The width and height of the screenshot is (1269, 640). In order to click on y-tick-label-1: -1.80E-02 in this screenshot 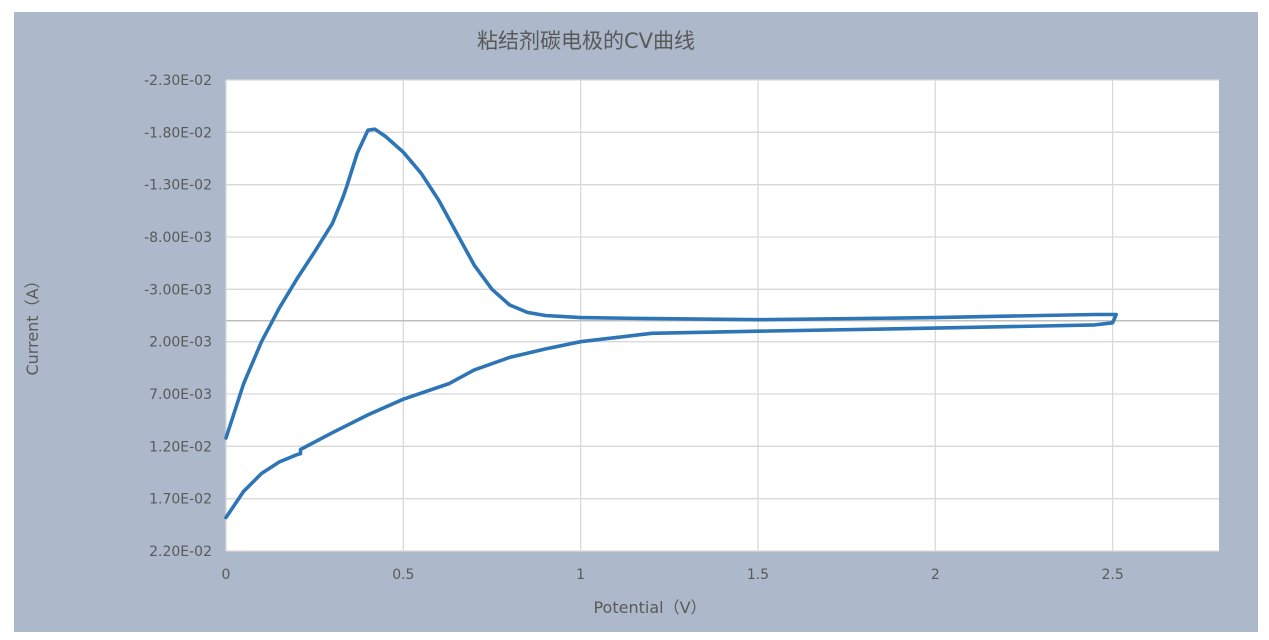, I will do `click(178, 133)`.